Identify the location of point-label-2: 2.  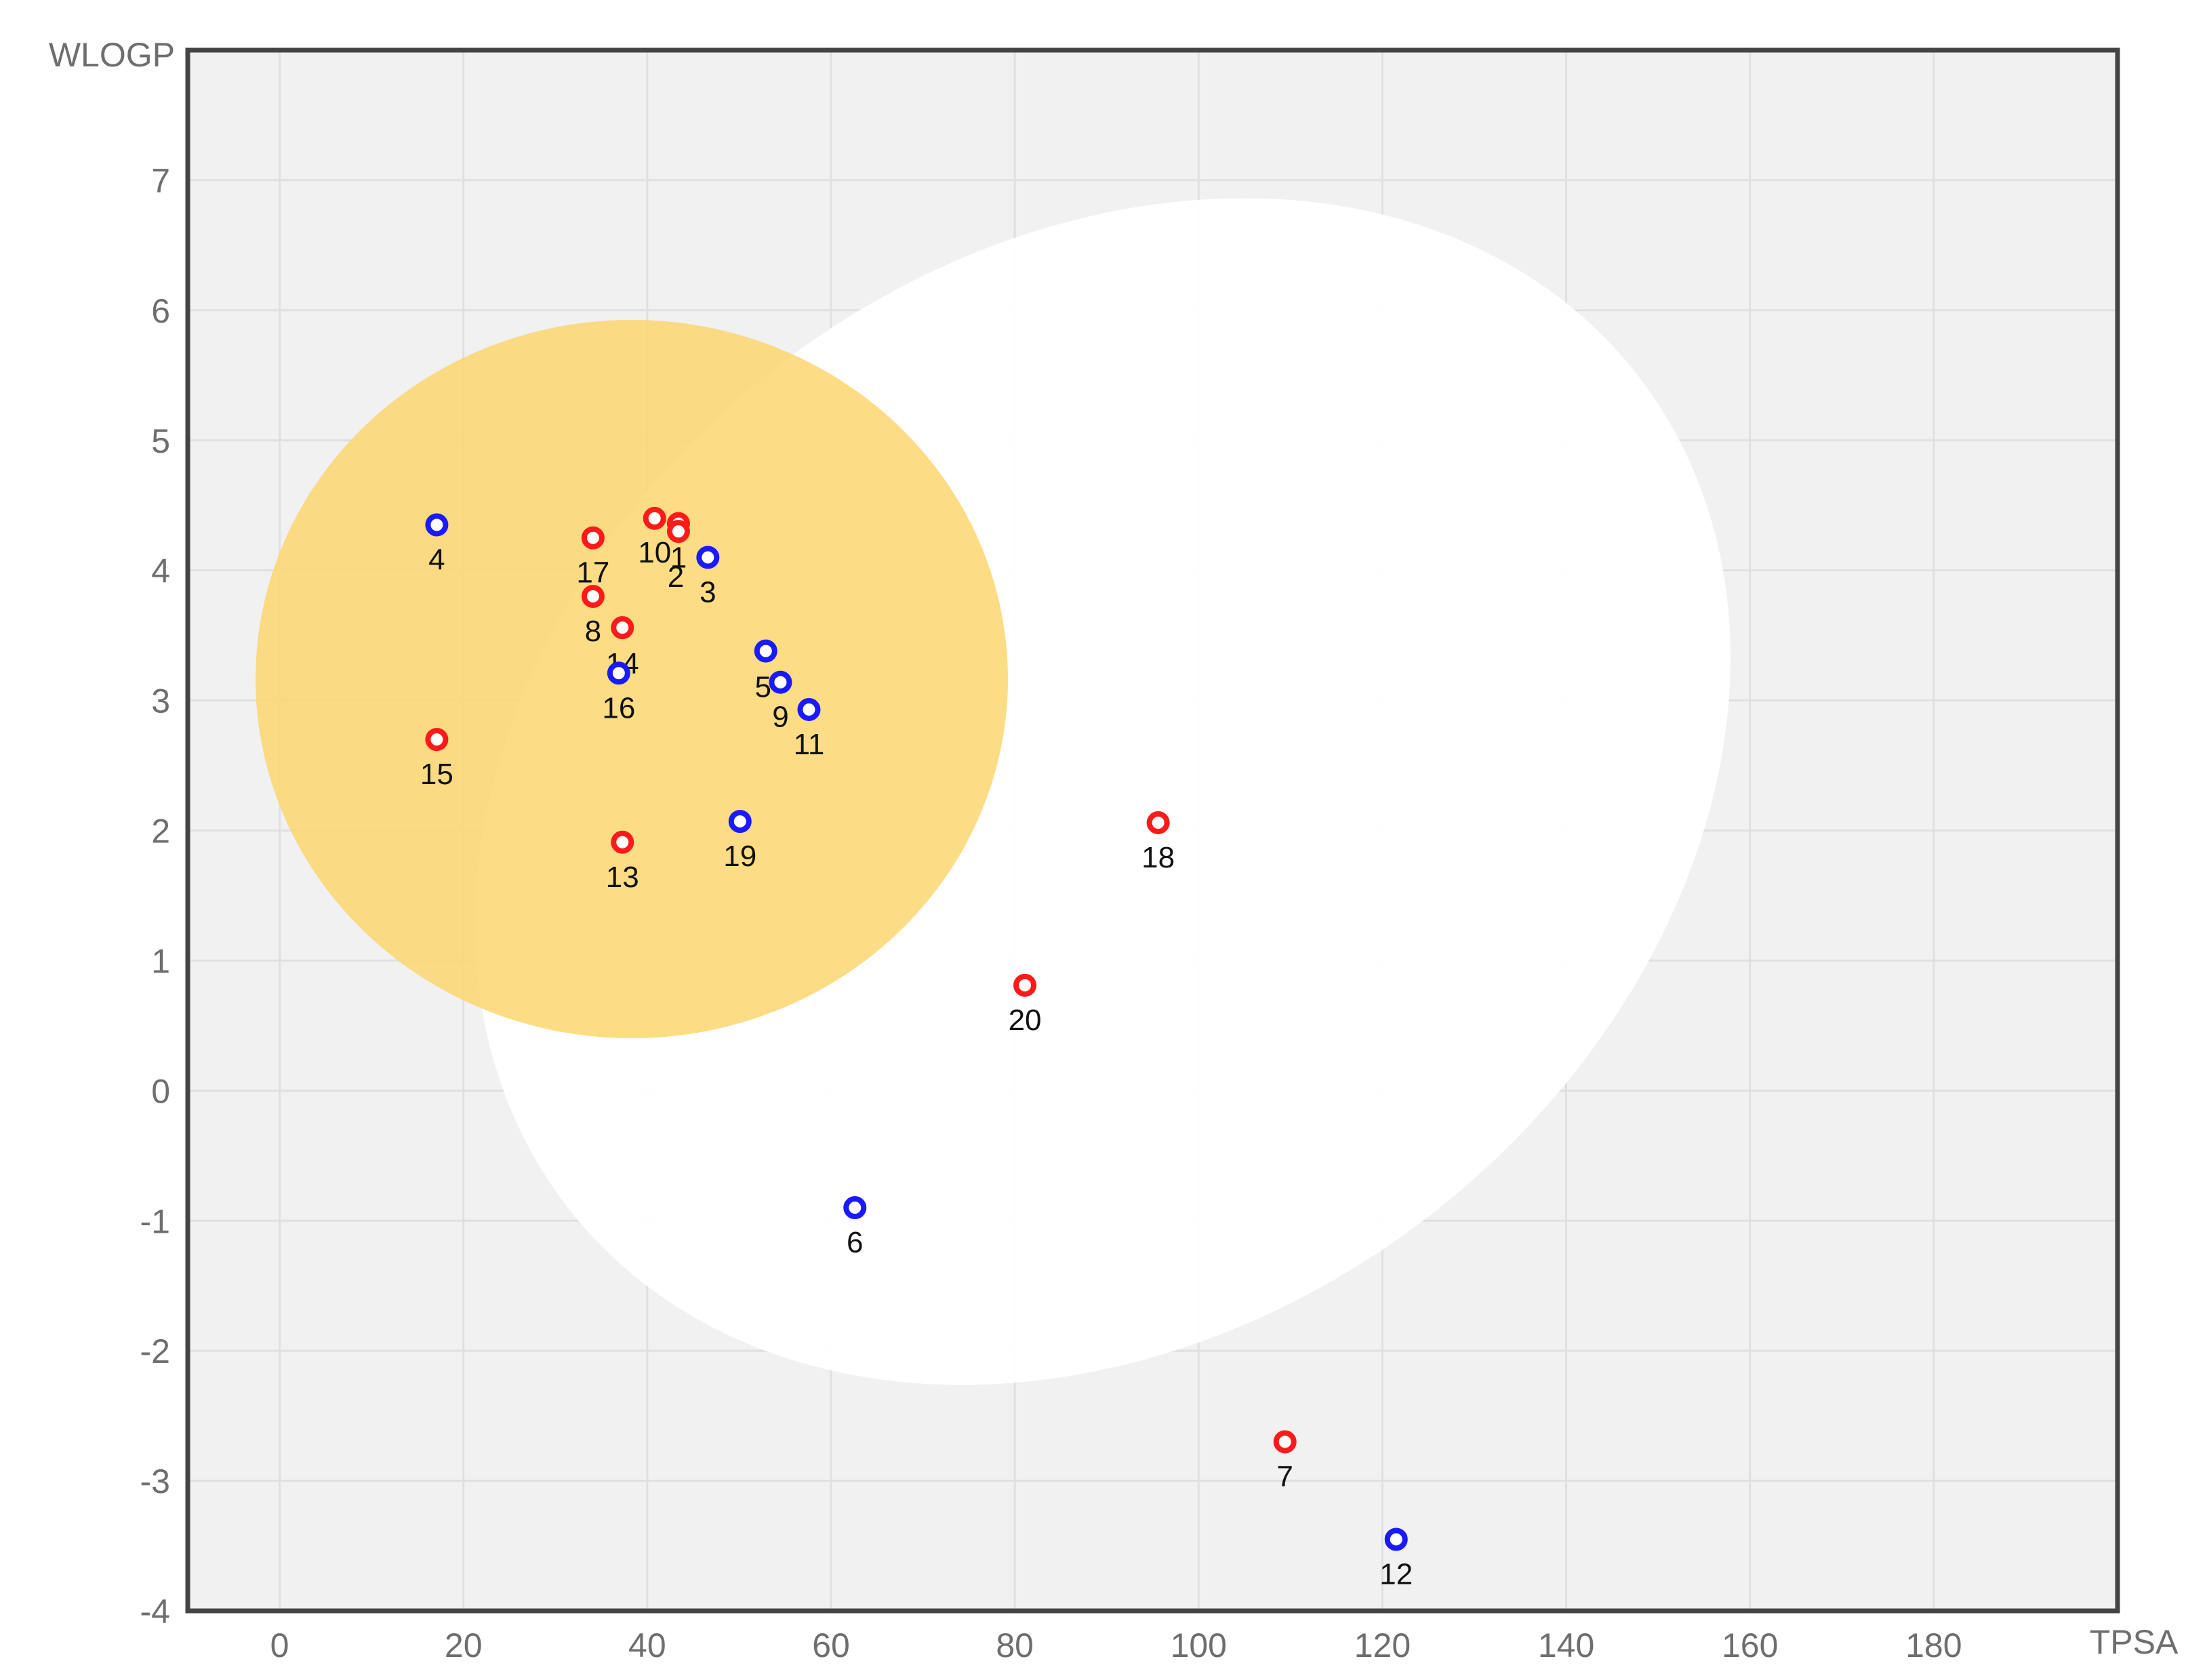
(676, 577).